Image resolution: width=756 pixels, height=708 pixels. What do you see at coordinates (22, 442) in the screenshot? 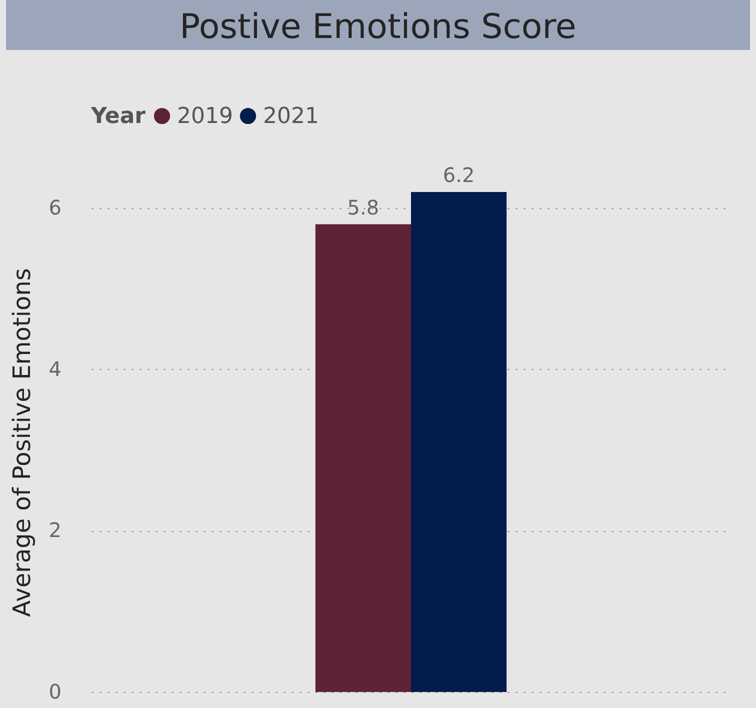
I see `y-axis-title: Average of Positive Emotions` at bounding box center [22, 442].